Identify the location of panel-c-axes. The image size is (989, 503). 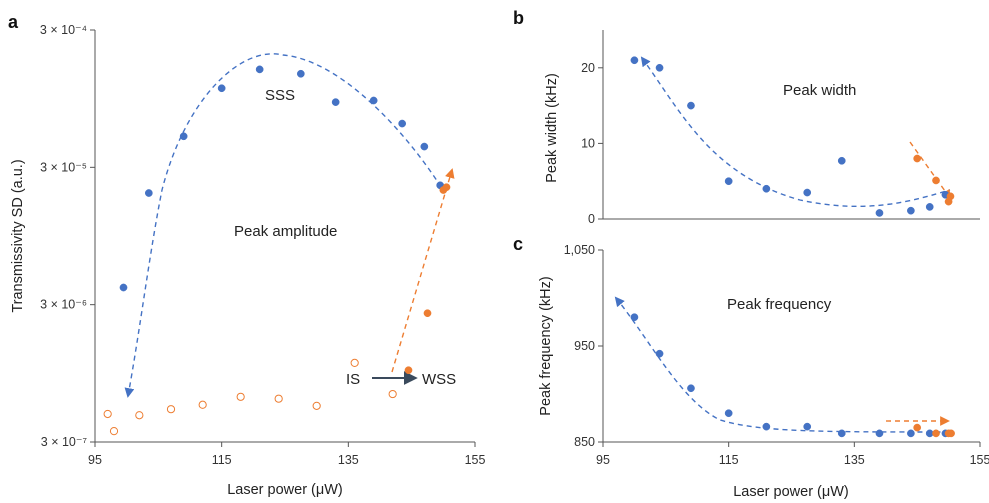
(791, 346).